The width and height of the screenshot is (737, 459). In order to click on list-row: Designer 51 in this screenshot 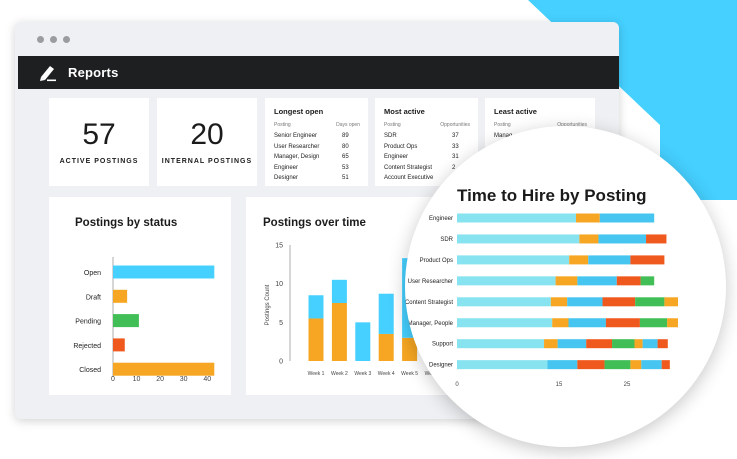, I will do `click(317, 180)`.